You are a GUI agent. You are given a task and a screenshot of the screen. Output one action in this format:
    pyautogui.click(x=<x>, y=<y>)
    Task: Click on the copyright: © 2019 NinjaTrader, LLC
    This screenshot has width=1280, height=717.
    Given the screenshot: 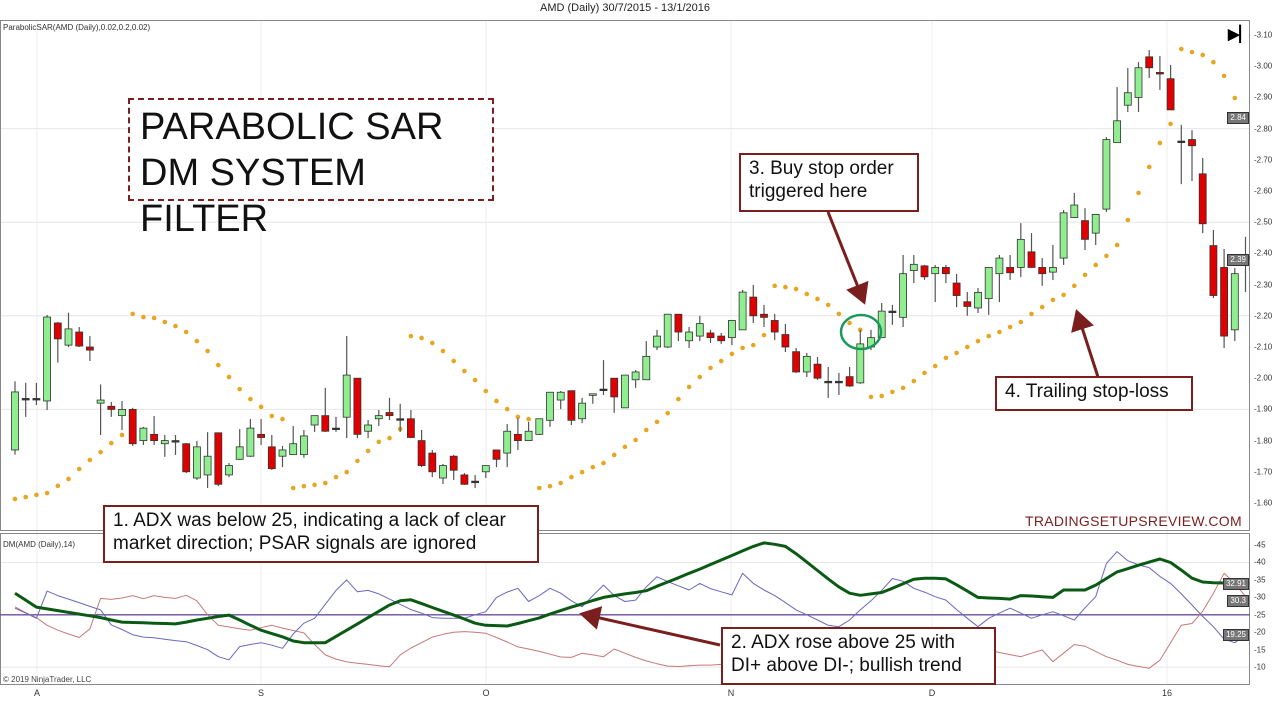 What is the action you would take?
    pyautogui.click(x=47, y=679)
    